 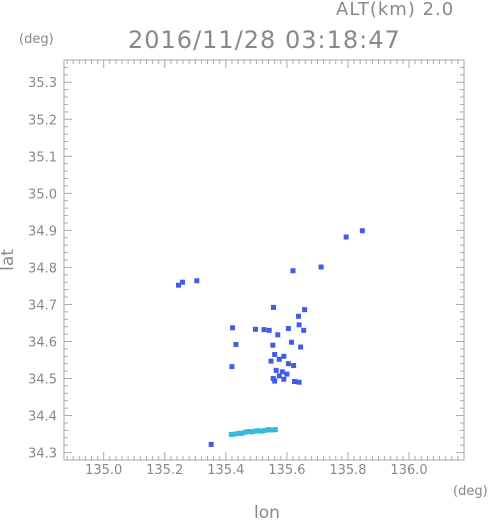 I want to click on y-tick-label: 34.3, so click(x=42, y=454).